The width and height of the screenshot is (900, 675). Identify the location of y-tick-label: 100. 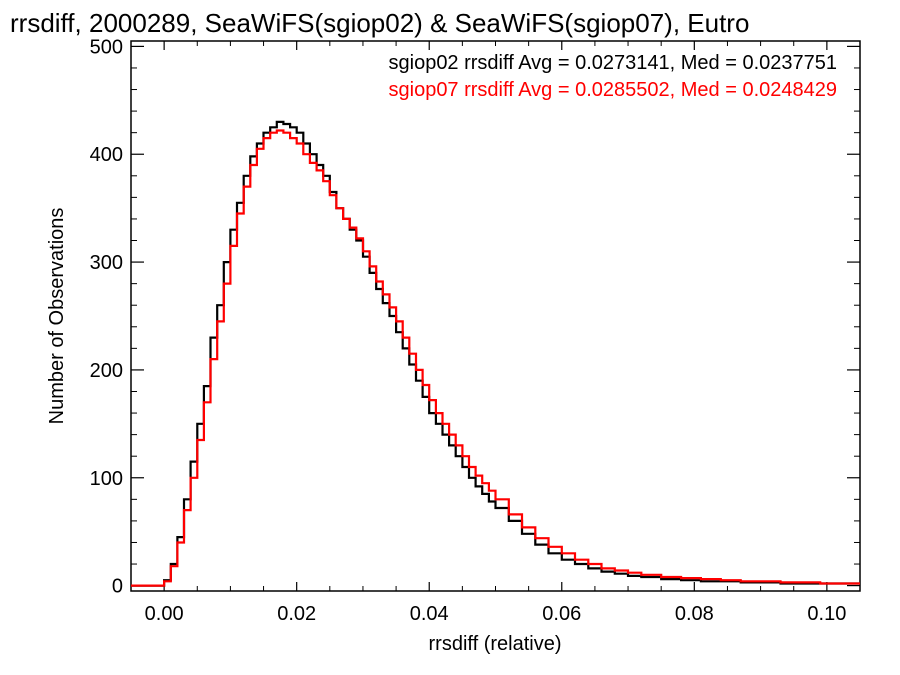
(106, 479).